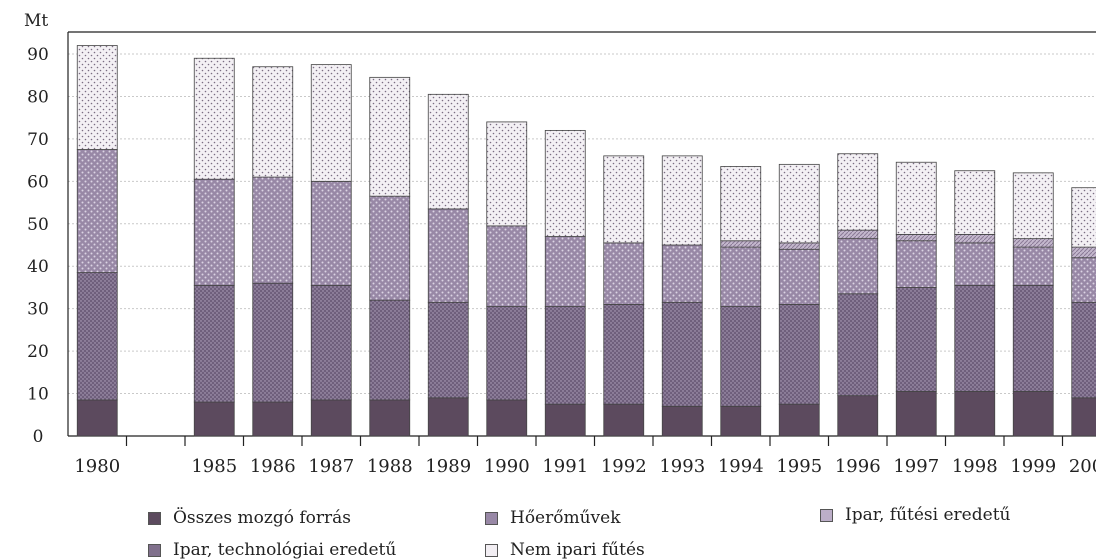 This screenshot has height=560, width=1096. I want to click on x-tick-label: 1991, so click(565, 466).